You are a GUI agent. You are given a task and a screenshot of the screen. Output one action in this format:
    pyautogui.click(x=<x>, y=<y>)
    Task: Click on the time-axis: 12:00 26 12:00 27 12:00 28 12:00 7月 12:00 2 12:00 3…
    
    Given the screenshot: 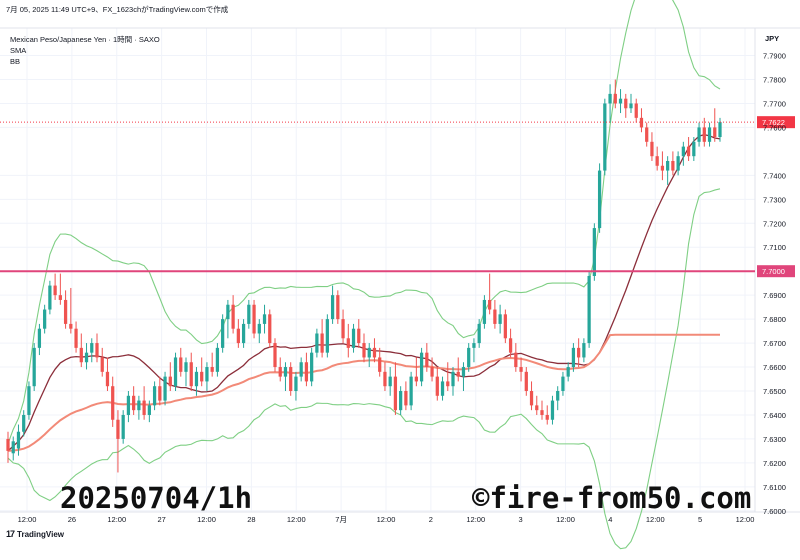 What is the action you would take?
    pyautogui.click(x=386, y=519)
    